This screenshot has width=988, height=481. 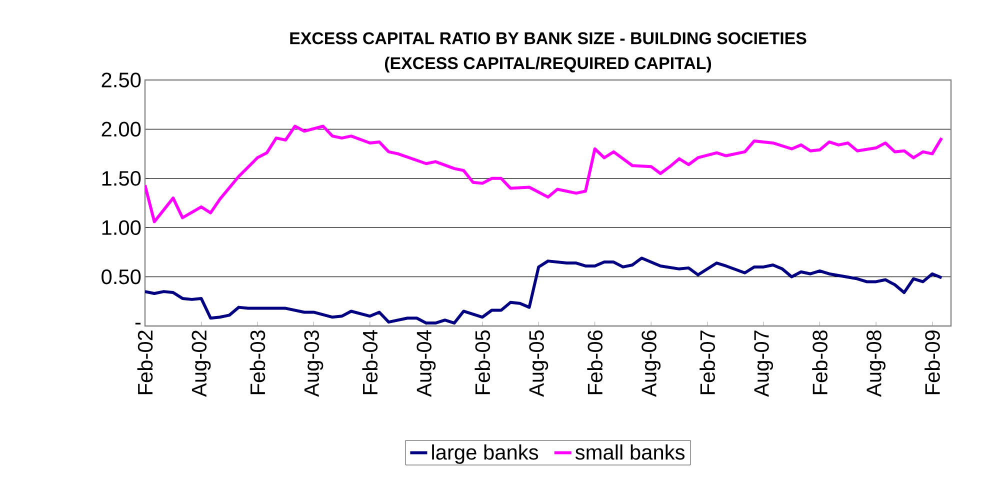 I want to click on x-tick-label: Aug-07, so click(x=764, y=363).